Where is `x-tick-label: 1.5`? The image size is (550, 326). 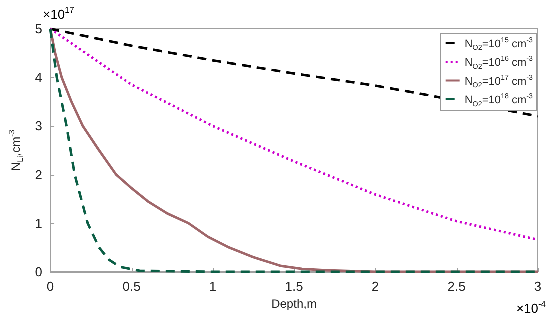
x-tick-label: 1.5 is located at coordinates (294, 286).